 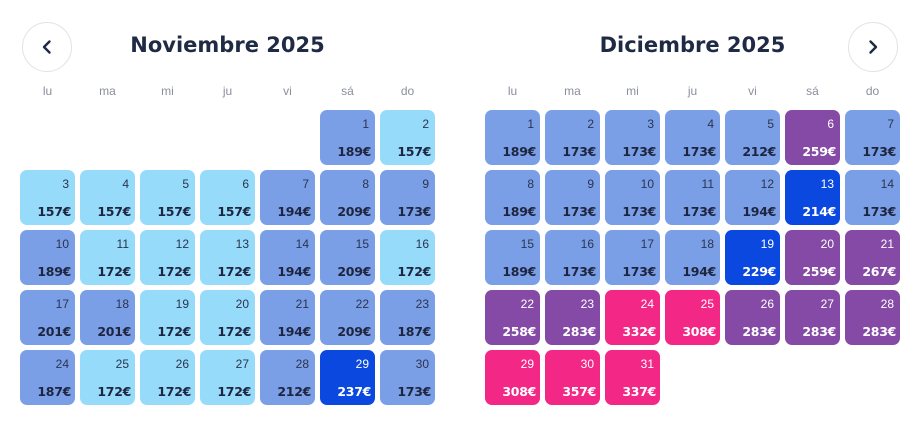 I want to click on day-number: 28, so click(x=302, y=364).